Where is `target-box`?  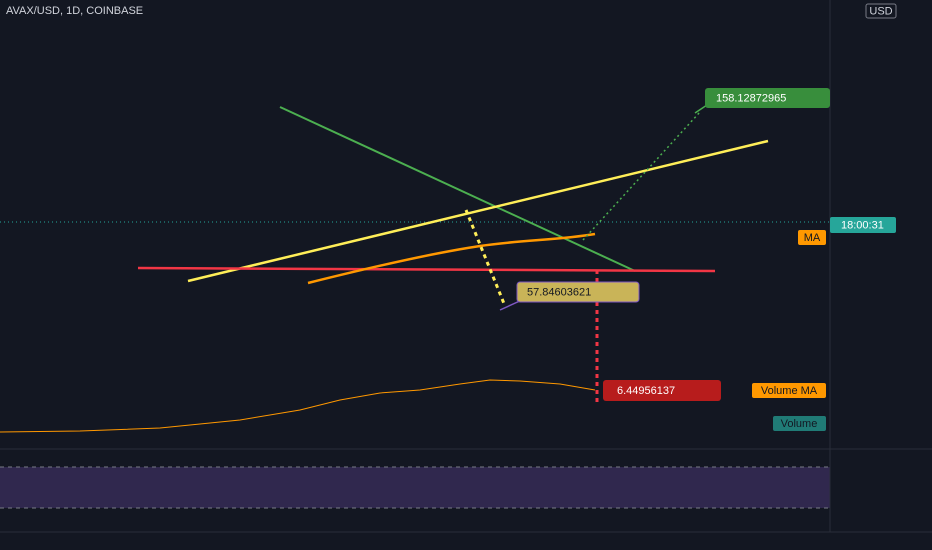 target-box is located at coordinates (767, 98).